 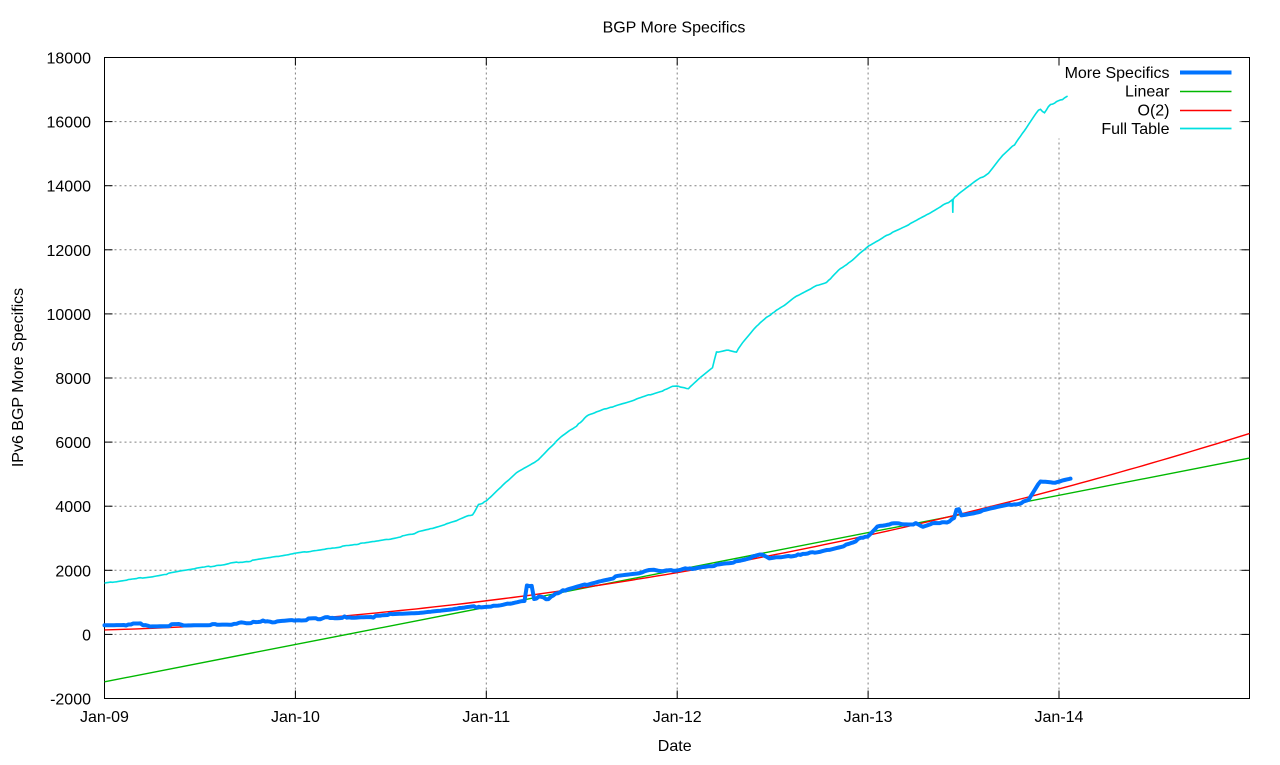 What do you see at coordinates (73, 571) in the screenshot?
I see `svg-text: 2000` at bounding box center [73, 571].